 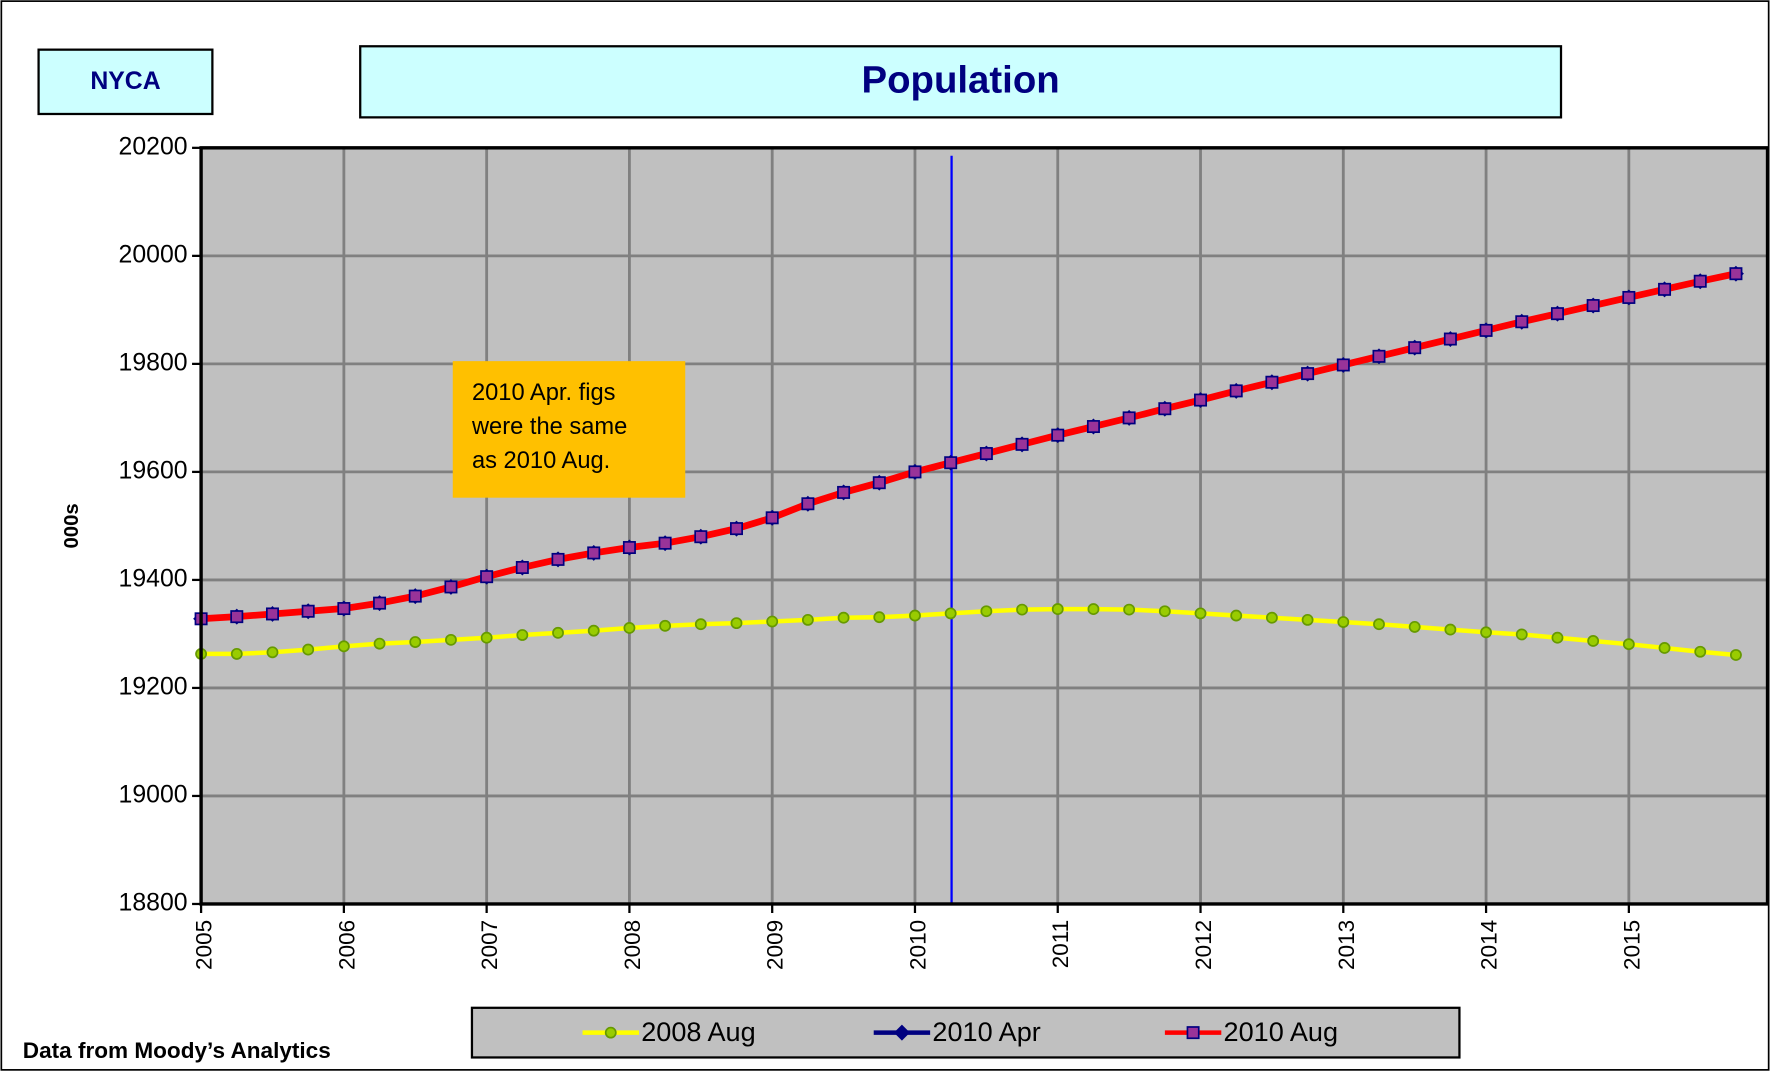 I want to click on label-box-text: NYCA, so click(x=125, y=81).